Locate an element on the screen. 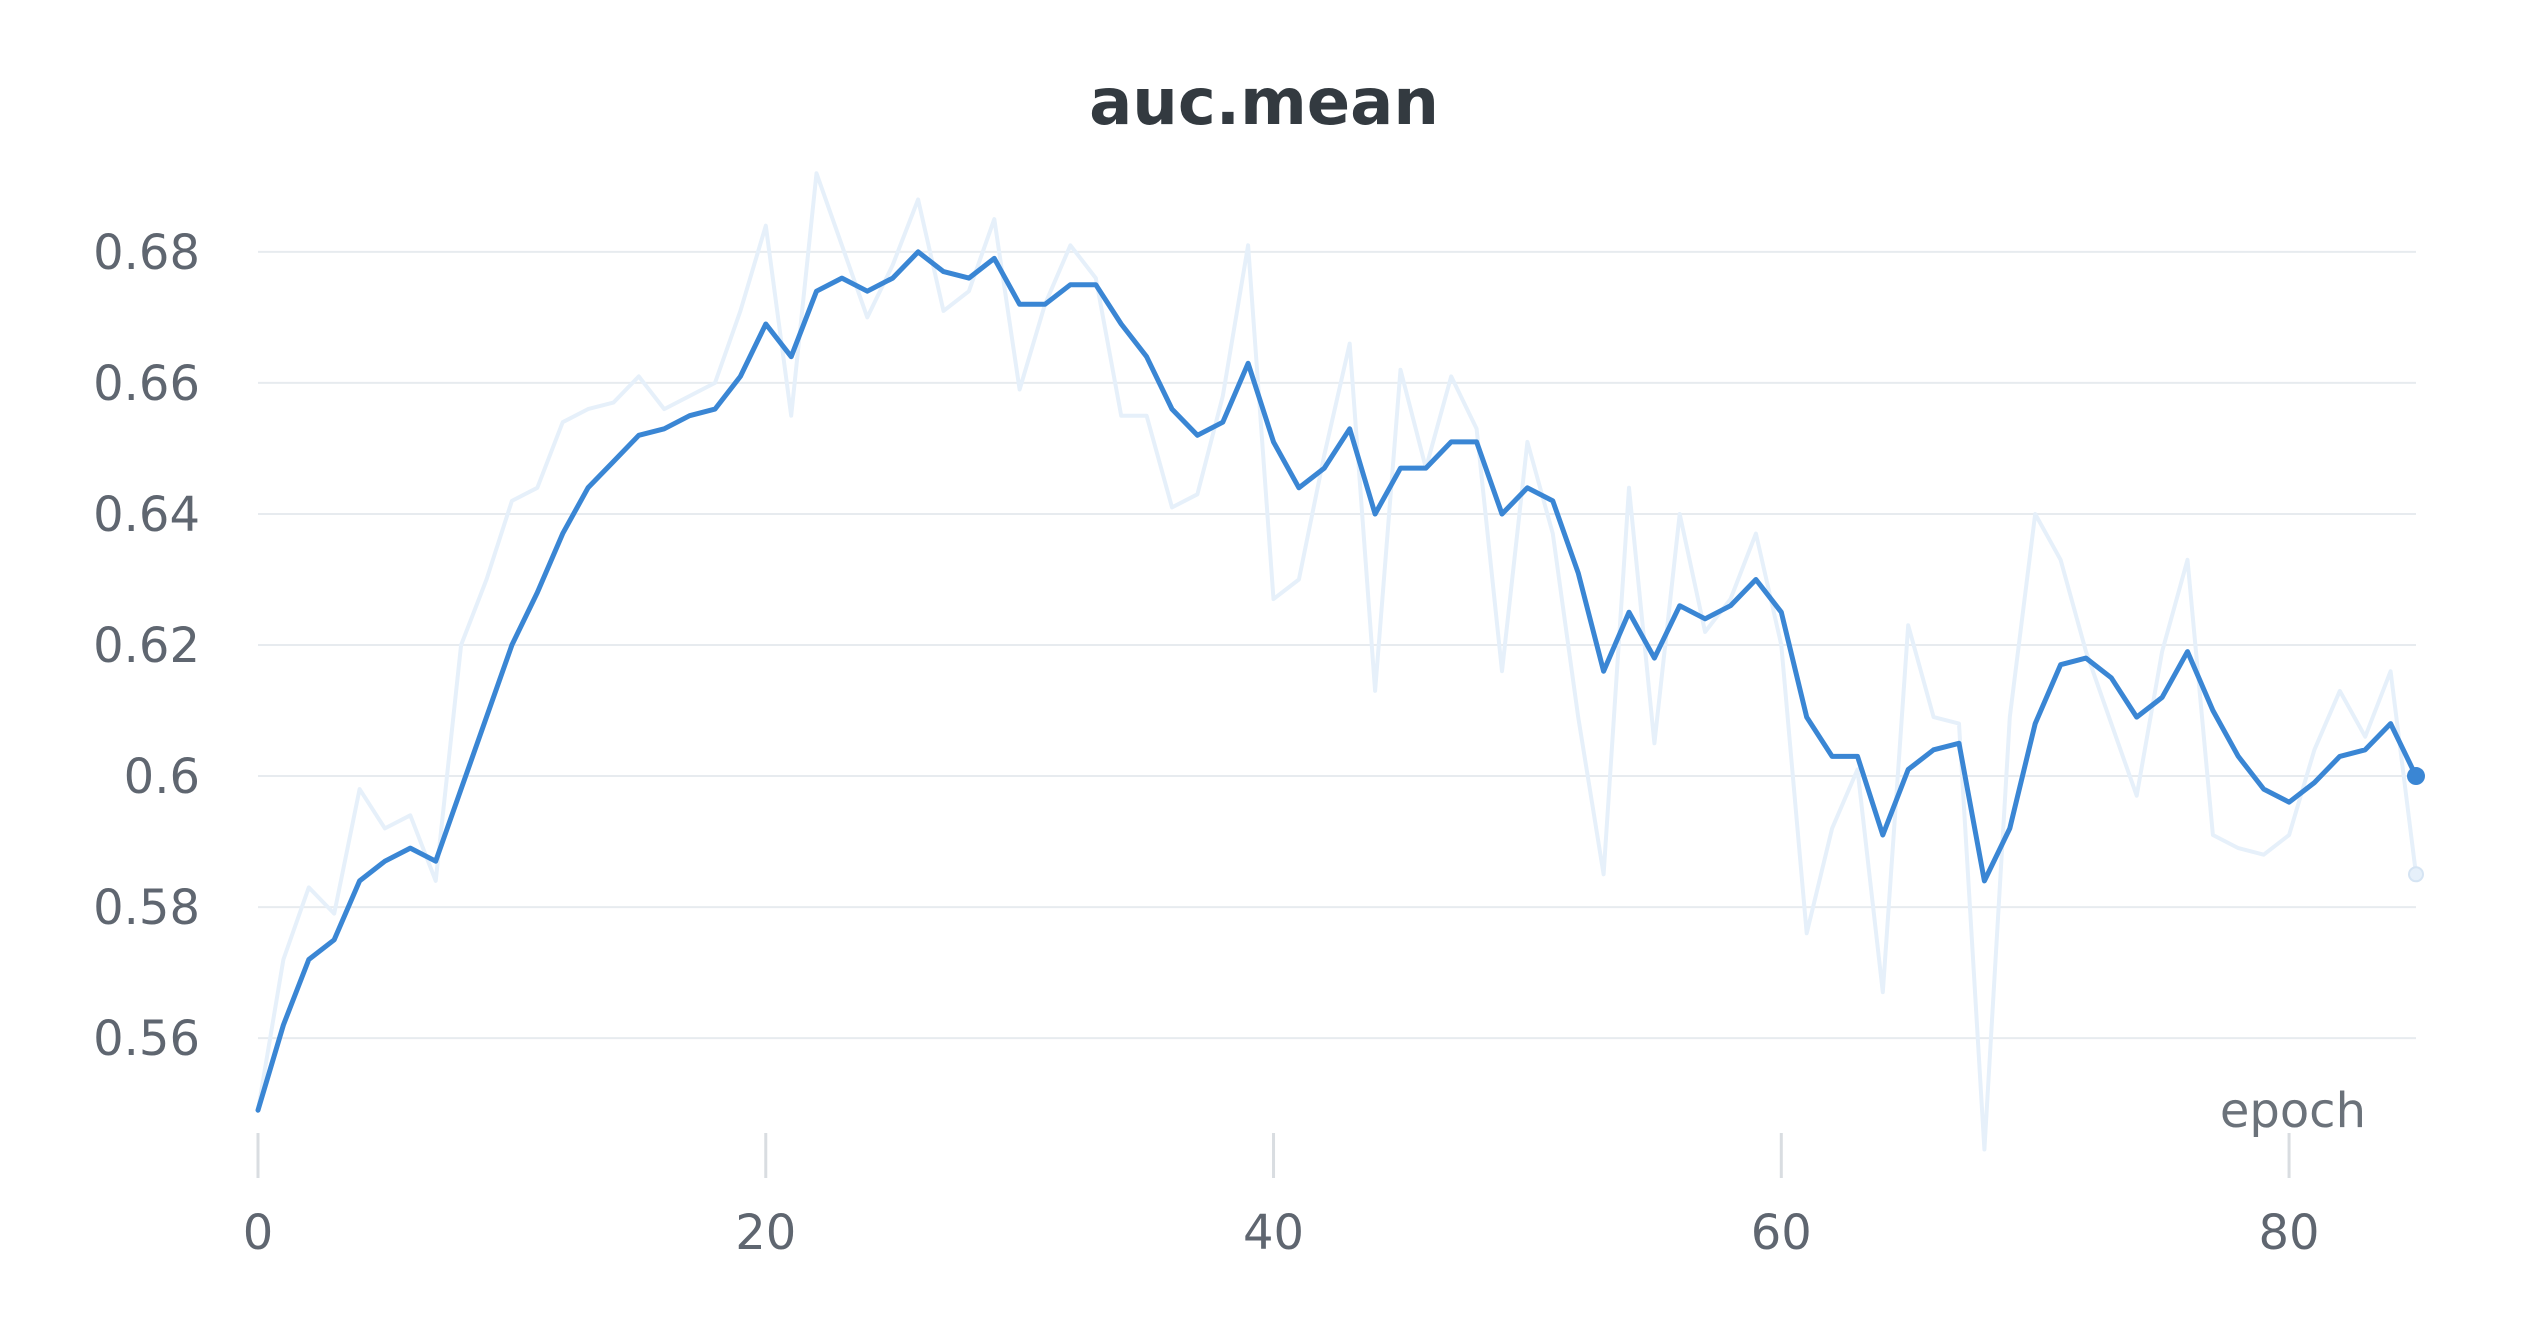  smoothed-series-endpoint is located at coordinates (2416, 776).